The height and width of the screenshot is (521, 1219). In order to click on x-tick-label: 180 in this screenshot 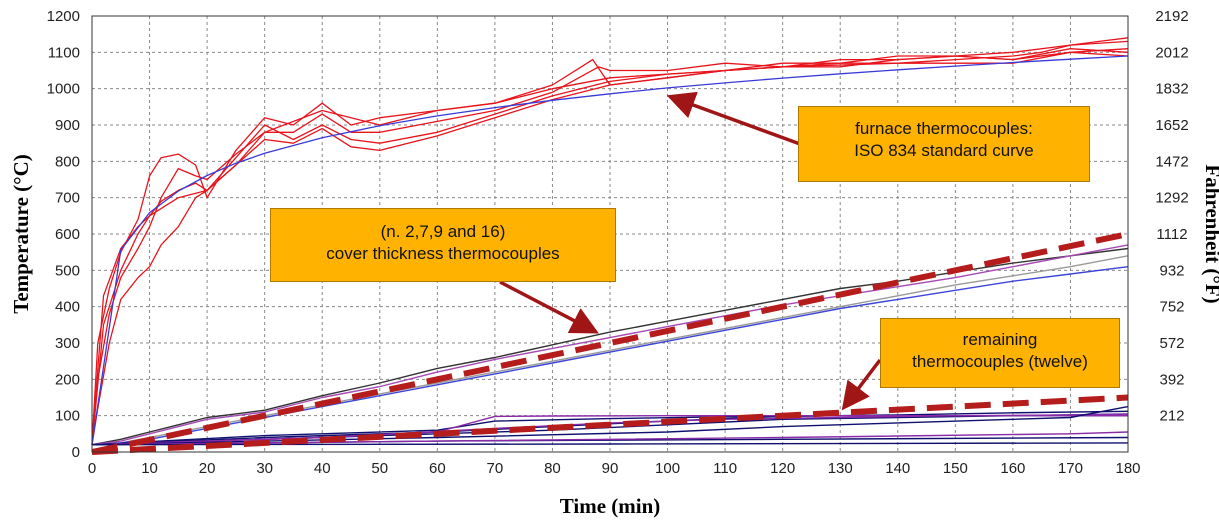, I will do `click(1127, 468)`.